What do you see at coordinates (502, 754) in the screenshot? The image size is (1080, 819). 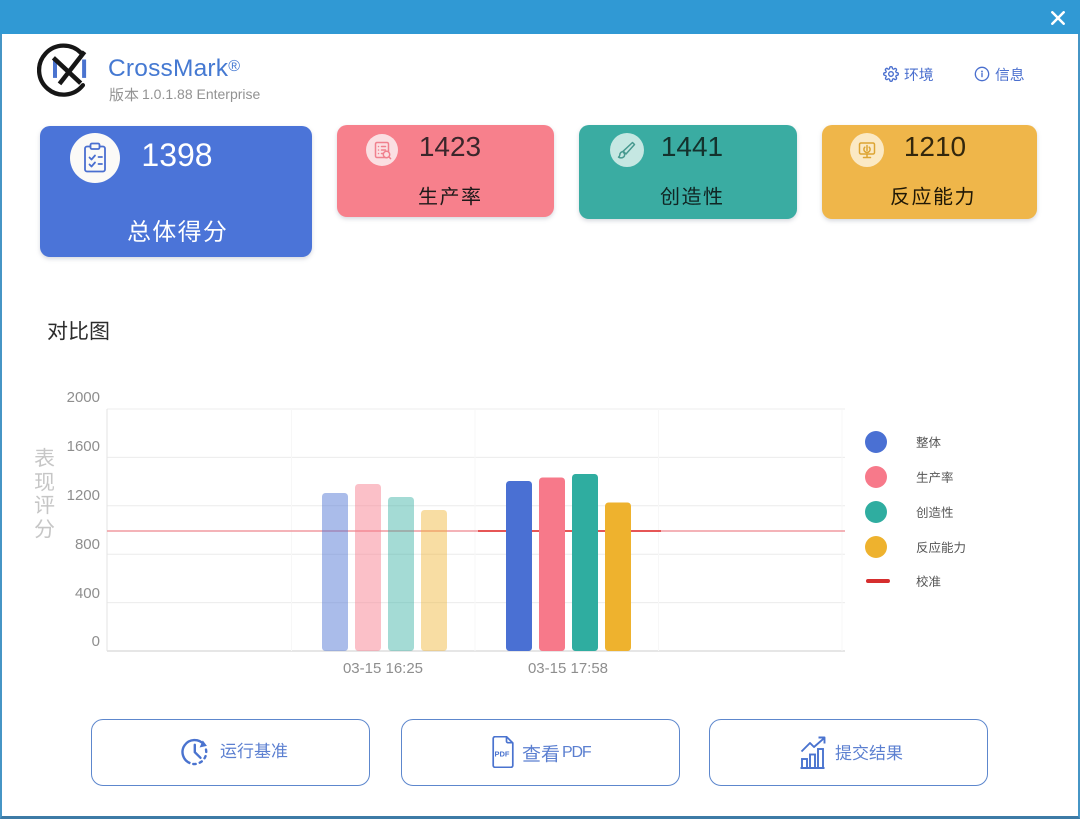 I see `svg-text: PDF` at bounding box center [502, 754].